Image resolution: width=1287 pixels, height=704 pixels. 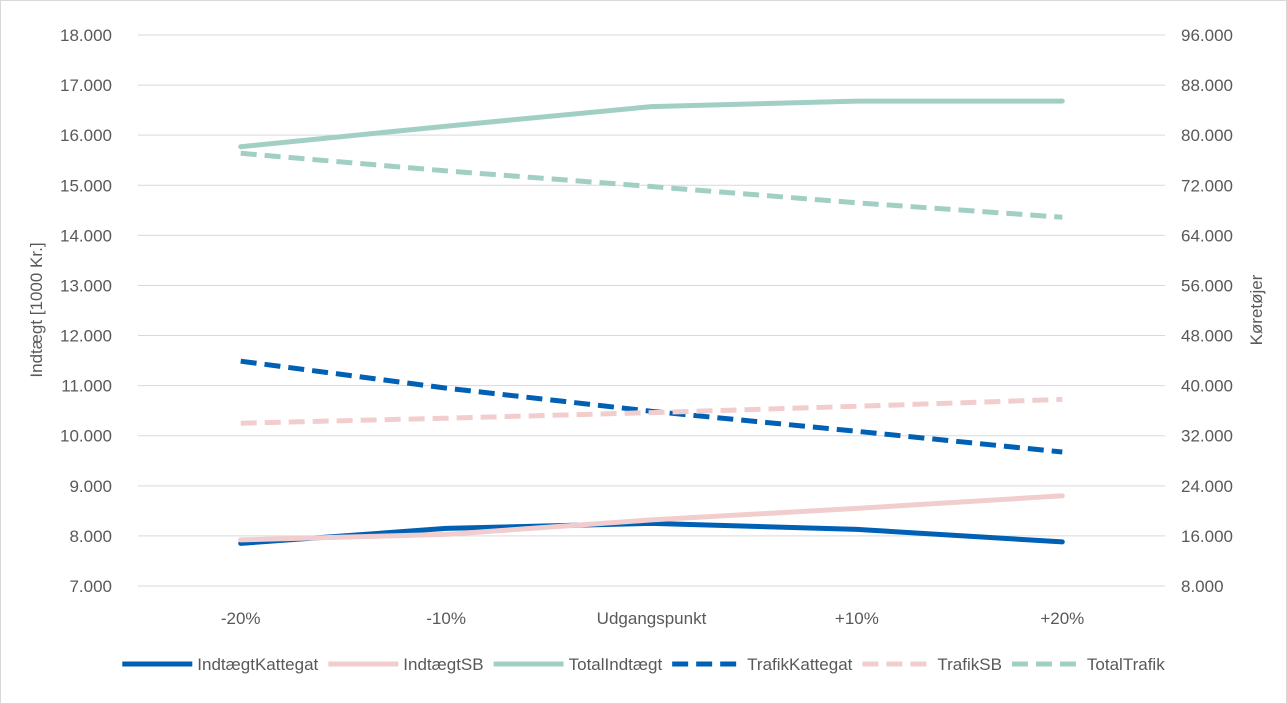 I want to click on right-tick-label: 24.000, so click(x=1207, y=486).